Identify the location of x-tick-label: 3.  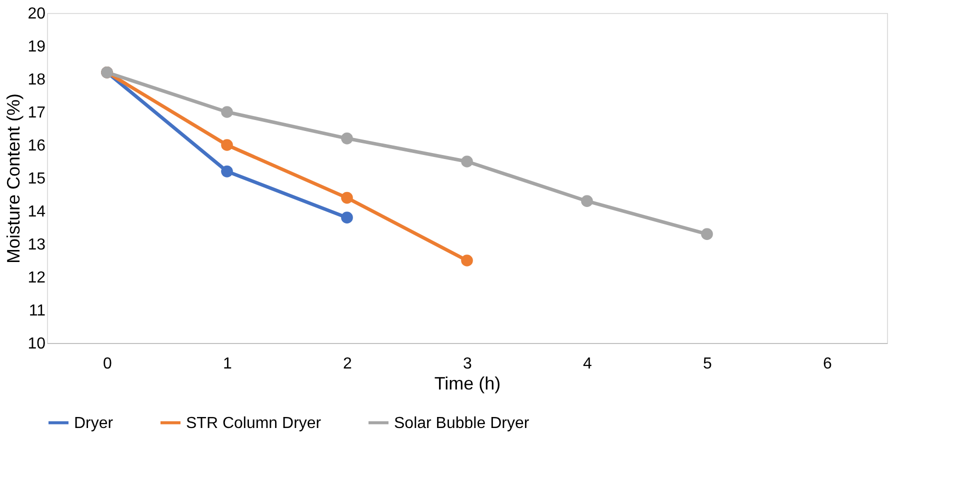
(467, 364).